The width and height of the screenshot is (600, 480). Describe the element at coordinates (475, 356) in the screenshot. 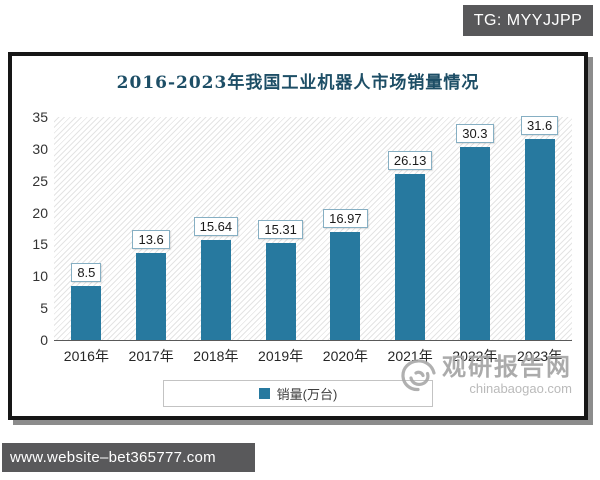

I see `x-tick-label: 2022年` at that location.